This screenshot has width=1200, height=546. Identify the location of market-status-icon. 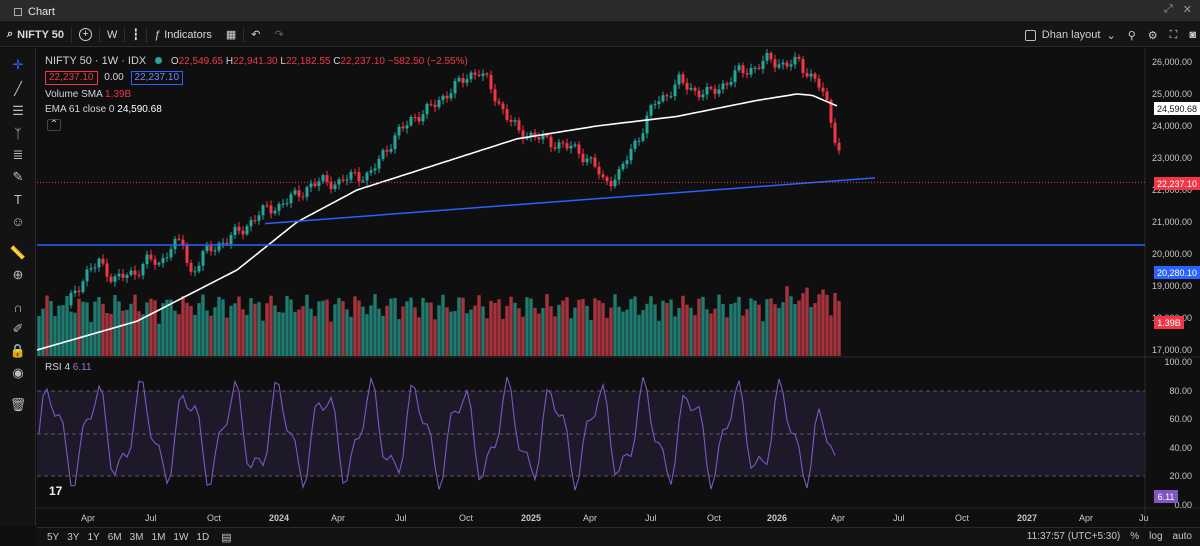
(159, 60).